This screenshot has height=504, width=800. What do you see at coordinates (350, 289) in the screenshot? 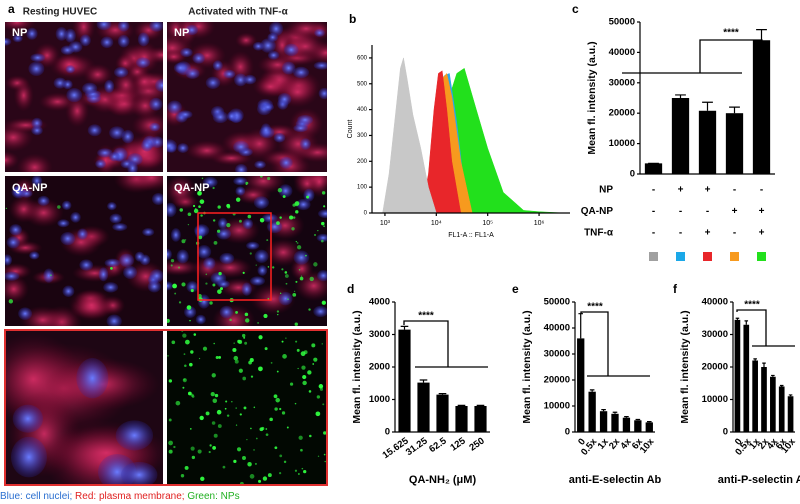
I see `panel-label: d` at bounding box center [350, 289].